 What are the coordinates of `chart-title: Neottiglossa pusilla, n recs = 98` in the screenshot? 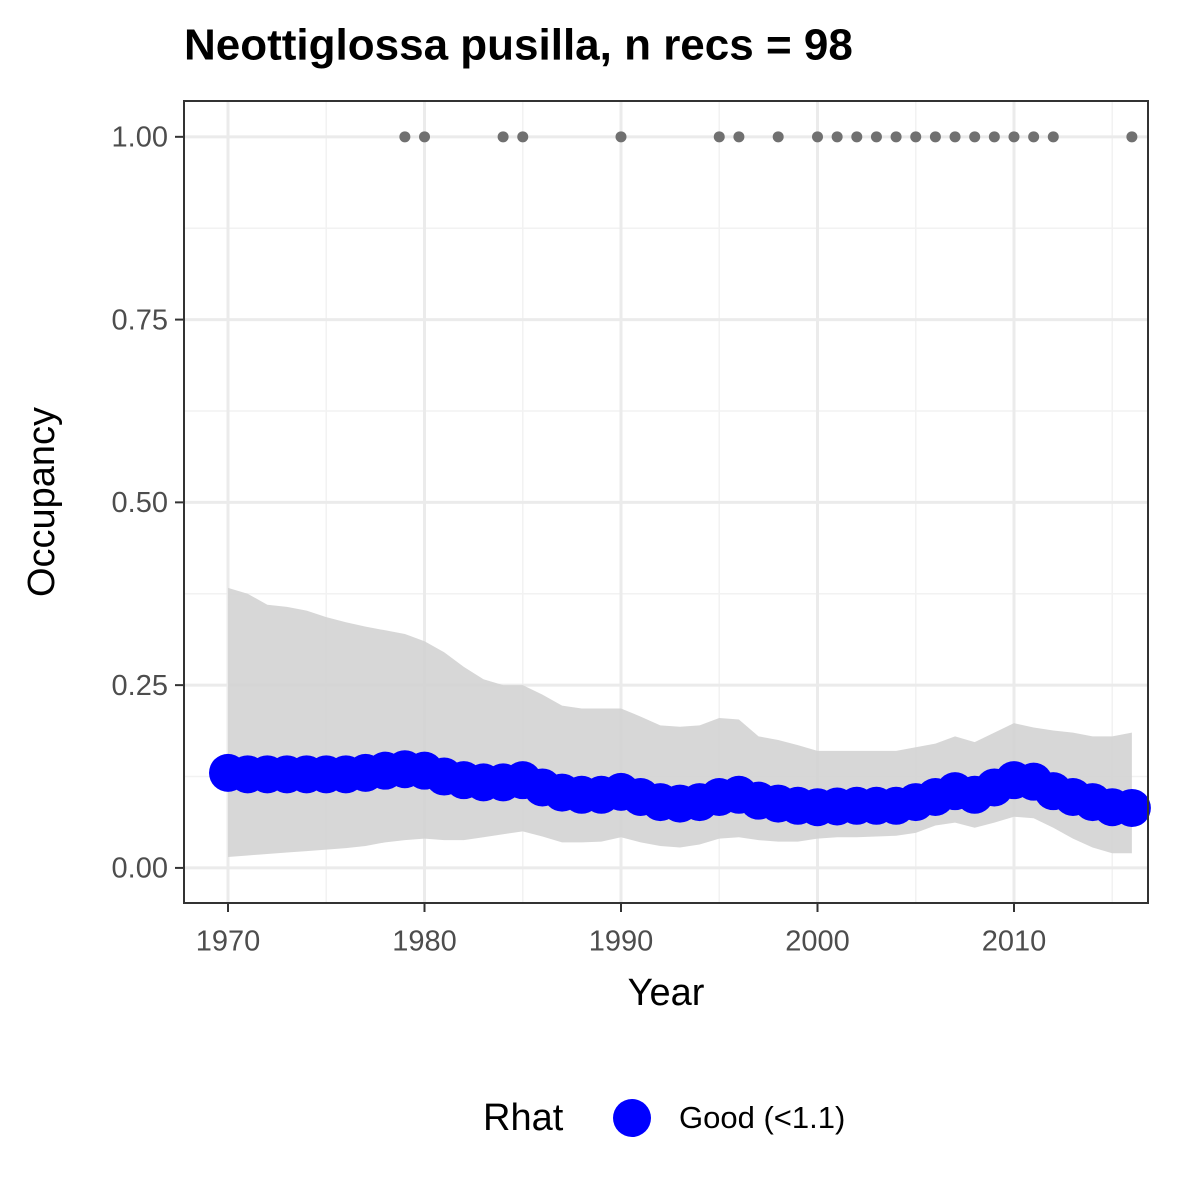 It's located at (518, 45).